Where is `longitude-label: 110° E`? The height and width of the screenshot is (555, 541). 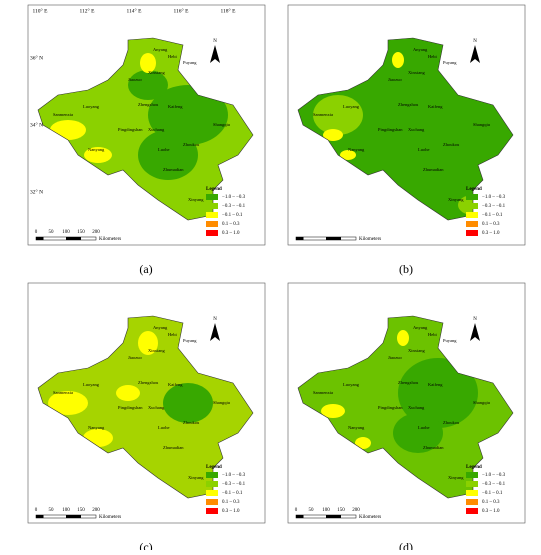 longitude-label: 110° E is located at coordinates (41, 10).